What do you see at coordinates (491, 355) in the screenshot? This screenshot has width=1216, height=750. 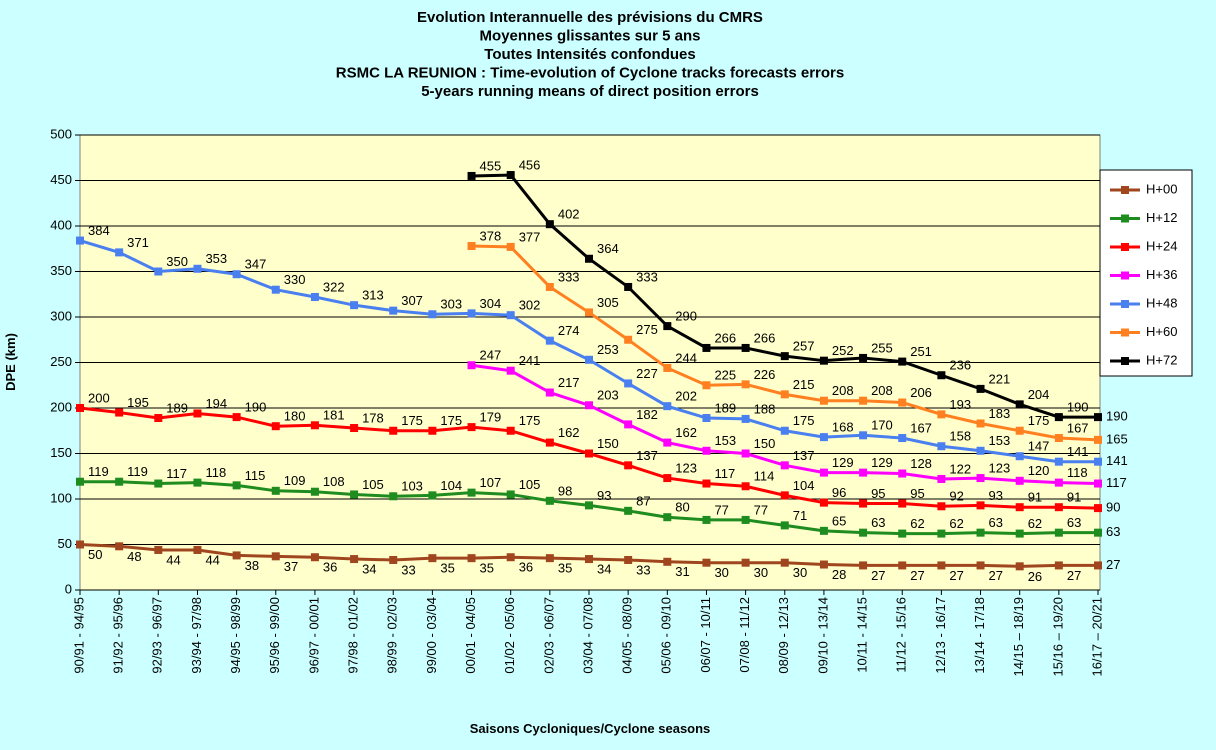 I see `data-label: 247` at bounding box center [491, 355].